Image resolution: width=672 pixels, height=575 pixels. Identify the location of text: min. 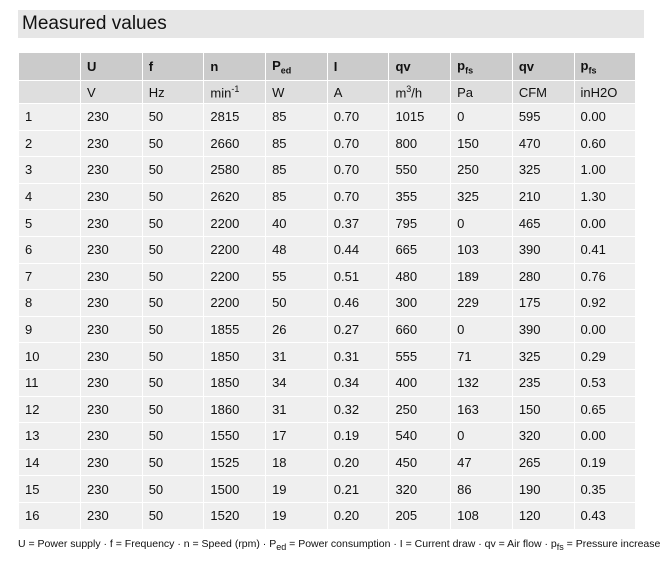
(221, 93).